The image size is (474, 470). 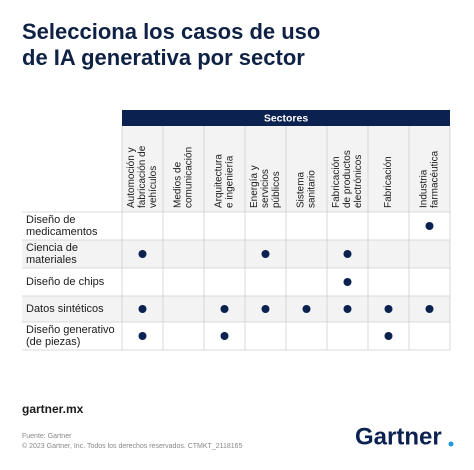 What do you see at coordinates (189, 177) in the screenshot?
I see `column-header: comunicación` at bounding box center [189, 177].